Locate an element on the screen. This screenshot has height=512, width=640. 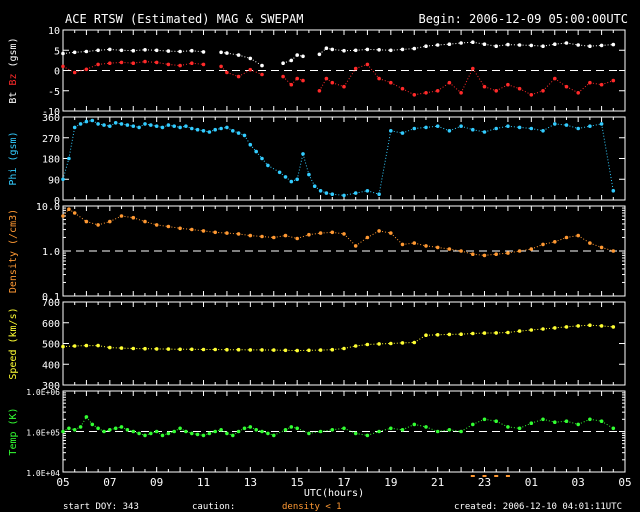
y-axis-label-part: (/cm3) is located at coordinates (13, 227).